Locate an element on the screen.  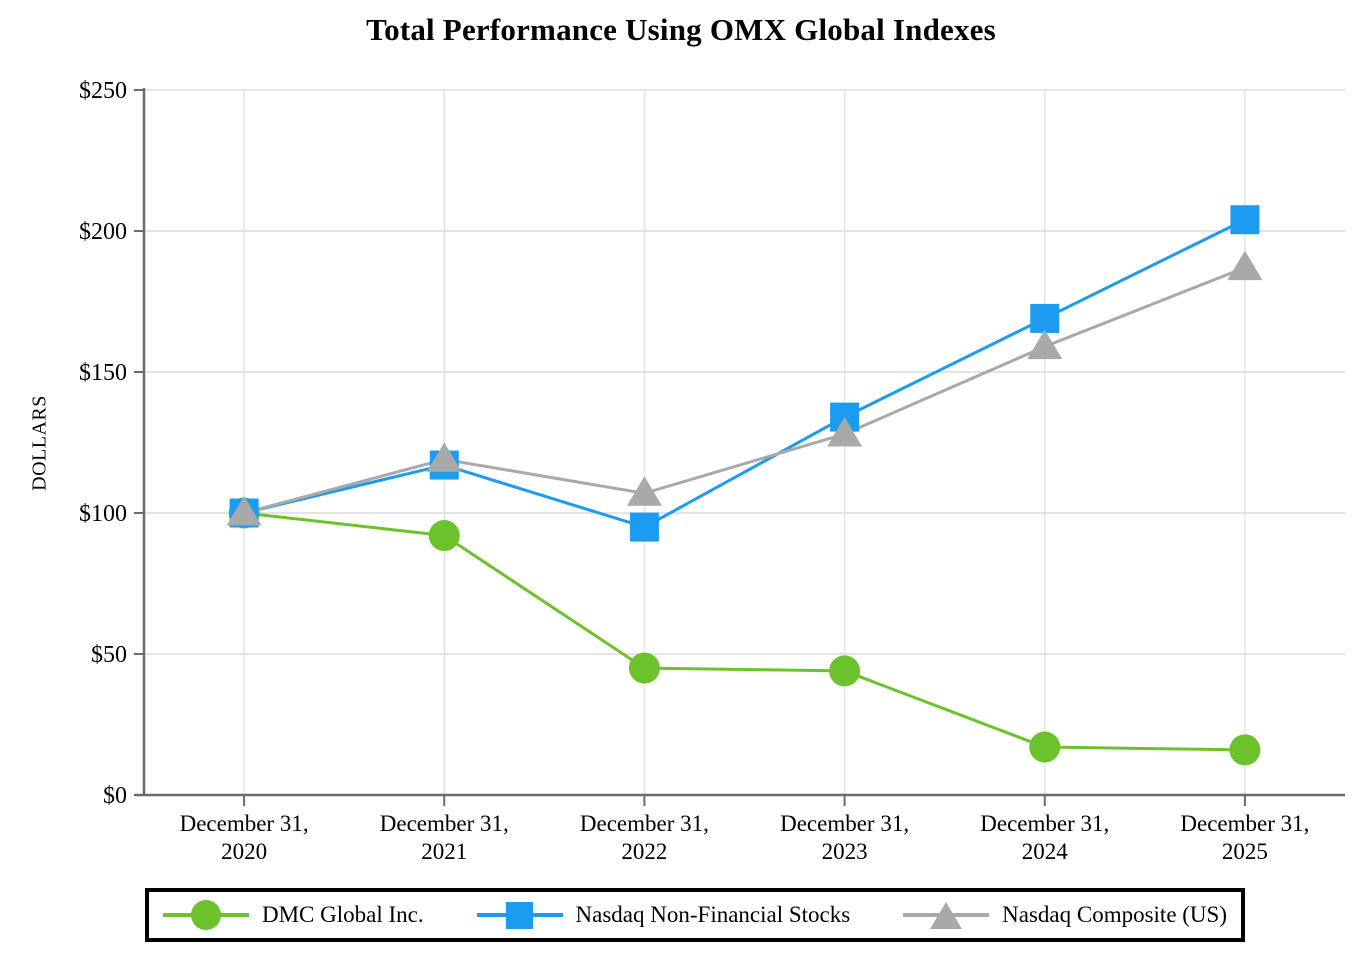
x-tick-label-line2: 2020 is located at coordinates (244, 851).